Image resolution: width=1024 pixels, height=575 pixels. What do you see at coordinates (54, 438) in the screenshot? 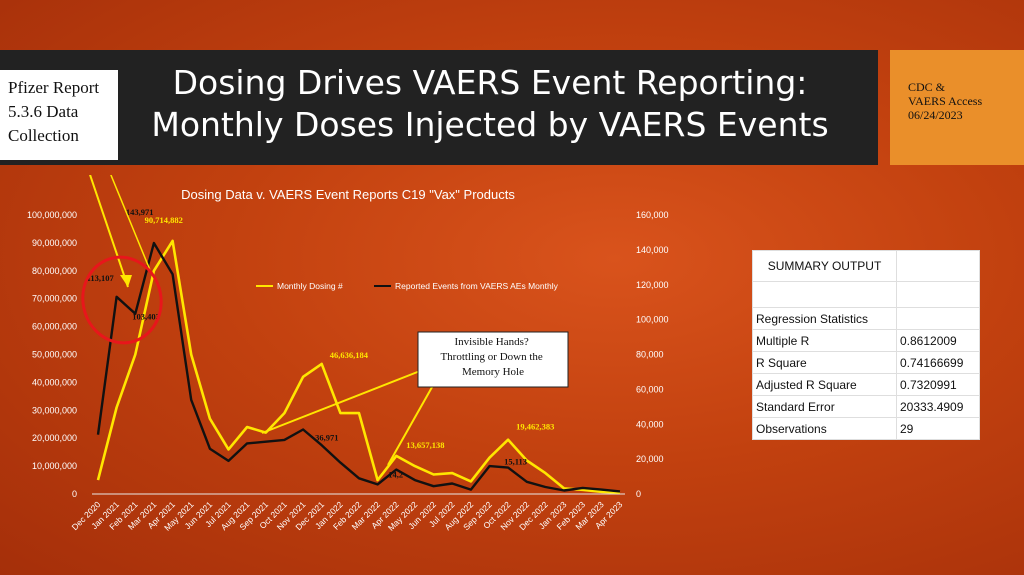
I see `left-y-tick-label: 20,000,000` at bounding box center [54, 438].